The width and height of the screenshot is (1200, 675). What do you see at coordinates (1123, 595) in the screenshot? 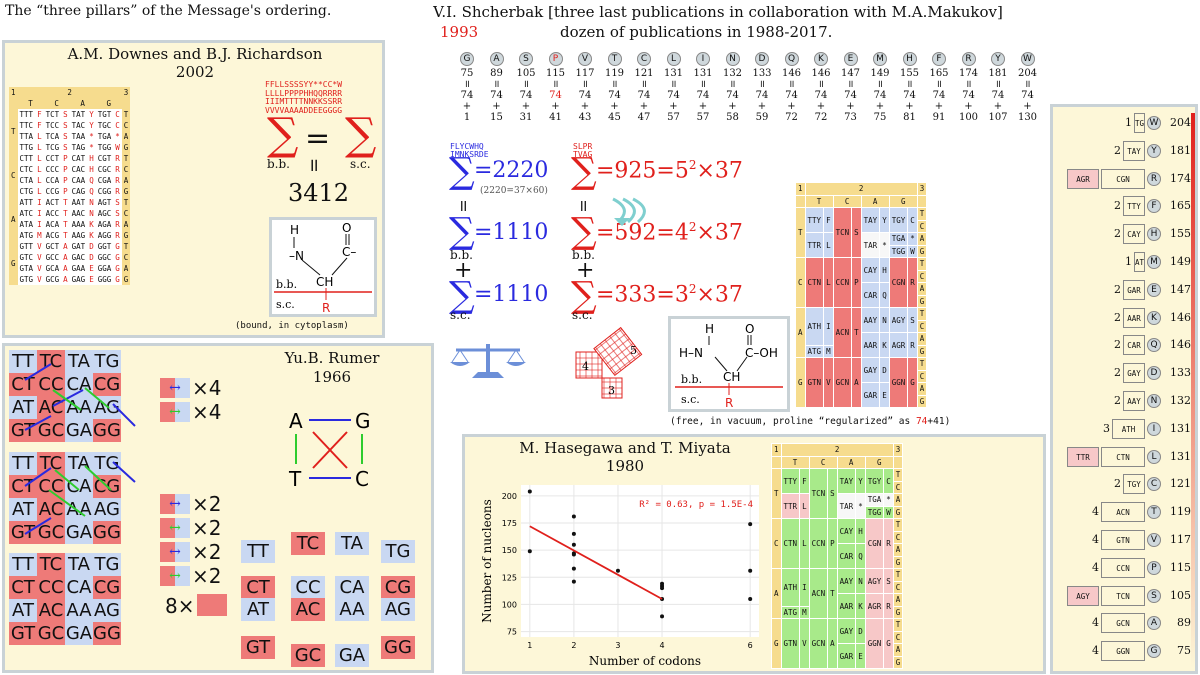
I see `codon-box: TCN` at bounding box center [1123, 595].